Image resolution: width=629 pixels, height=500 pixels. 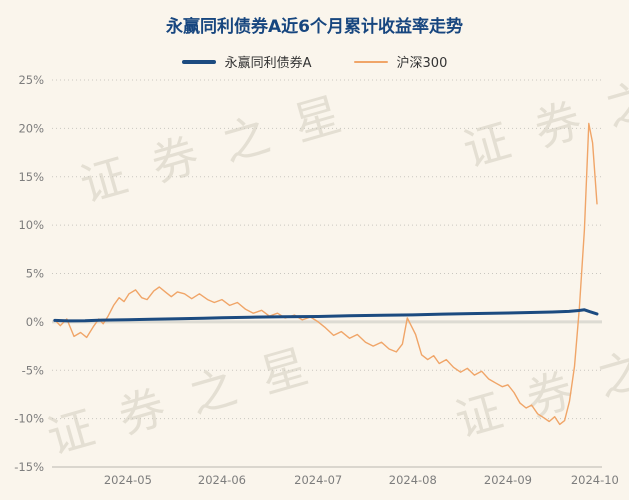 What do you see at coordinates (318, 480) in the screenshot?
I see `x-tick-label: 2024-07` at bounding box center [318, 480].